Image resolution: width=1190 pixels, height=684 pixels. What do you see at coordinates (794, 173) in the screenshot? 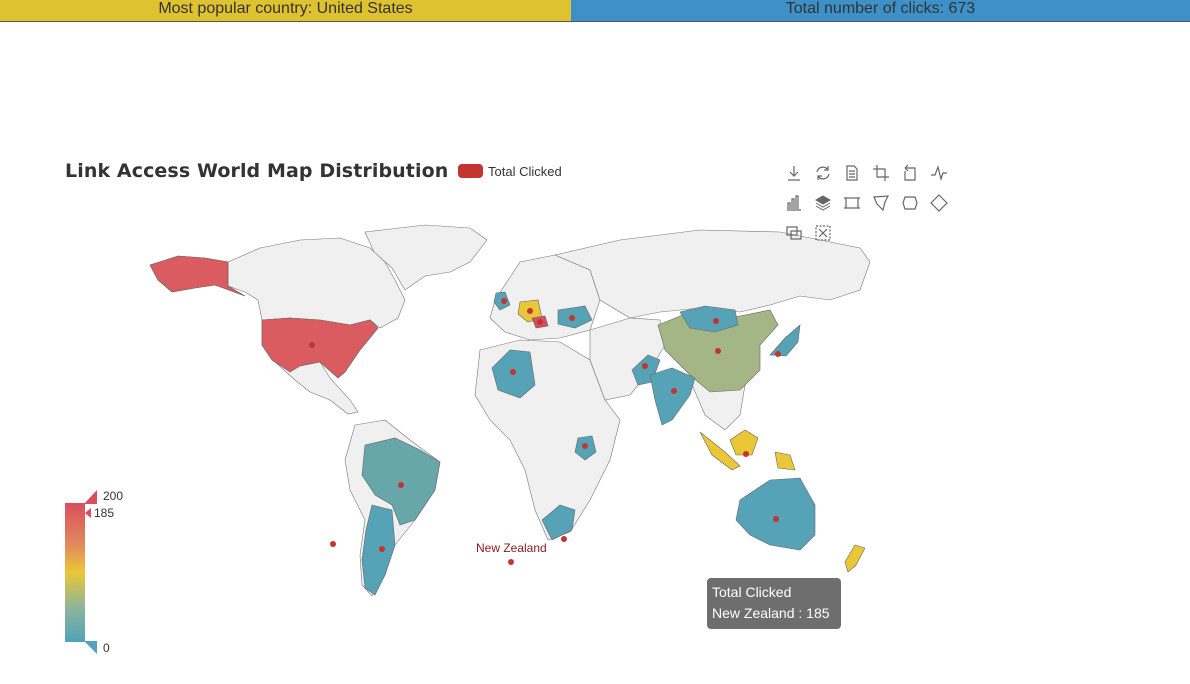
I see `download-icon` at bounding box center [794, 173].